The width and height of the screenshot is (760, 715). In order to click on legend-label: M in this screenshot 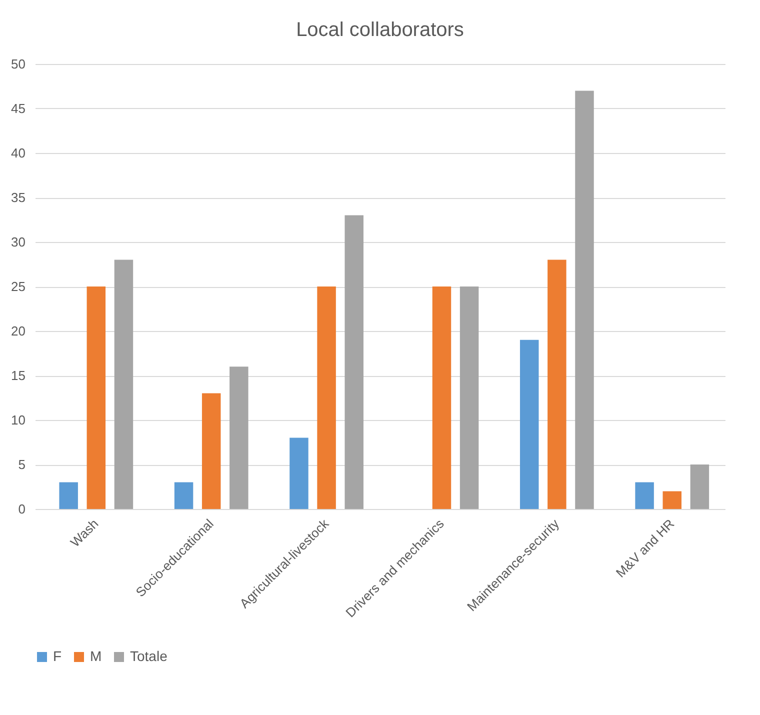, I will do `click(96, 656)`.